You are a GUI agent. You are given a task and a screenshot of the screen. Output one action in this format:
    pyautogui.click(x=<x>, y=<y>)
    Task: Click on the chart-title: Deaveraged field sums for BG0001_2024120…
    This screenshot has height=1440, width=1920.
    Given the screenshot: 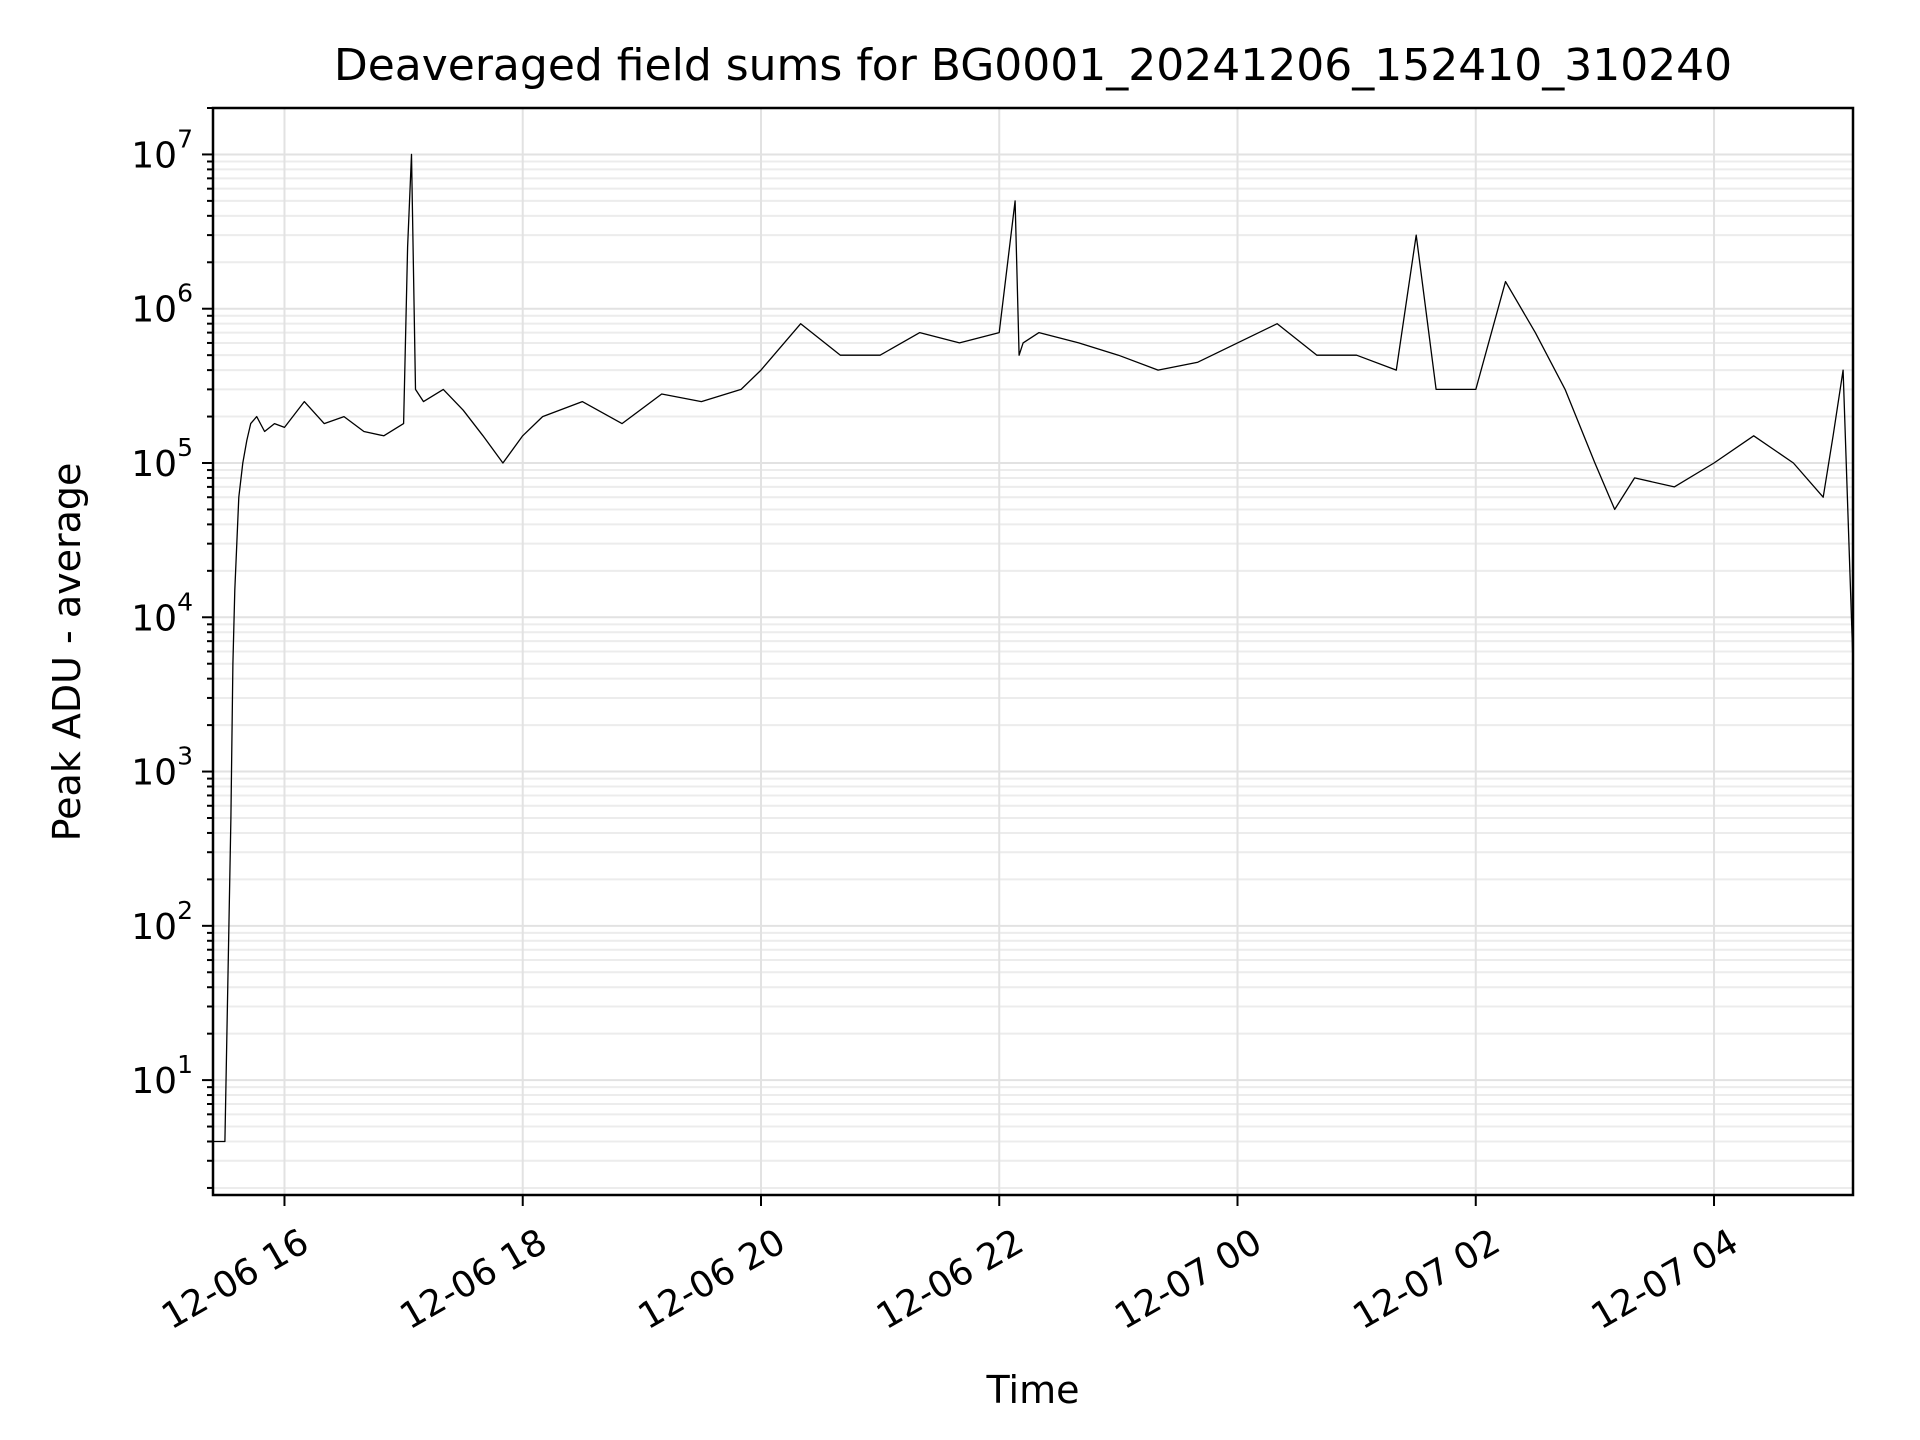 What is the action you would take?
    pyautogui.click(x=1033, y=65)
    